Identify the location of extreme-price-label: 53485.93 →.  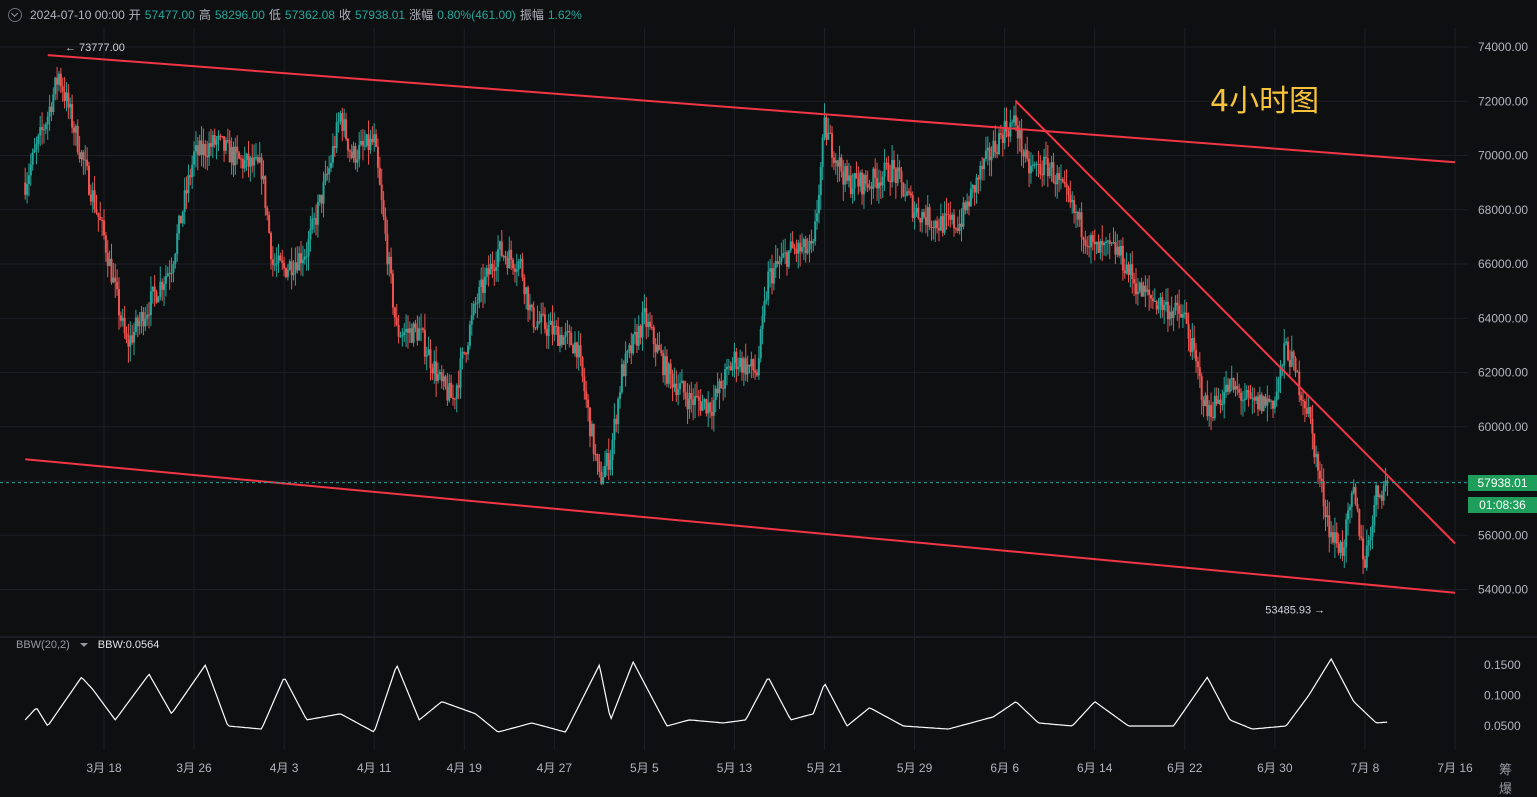
(1295, 610).